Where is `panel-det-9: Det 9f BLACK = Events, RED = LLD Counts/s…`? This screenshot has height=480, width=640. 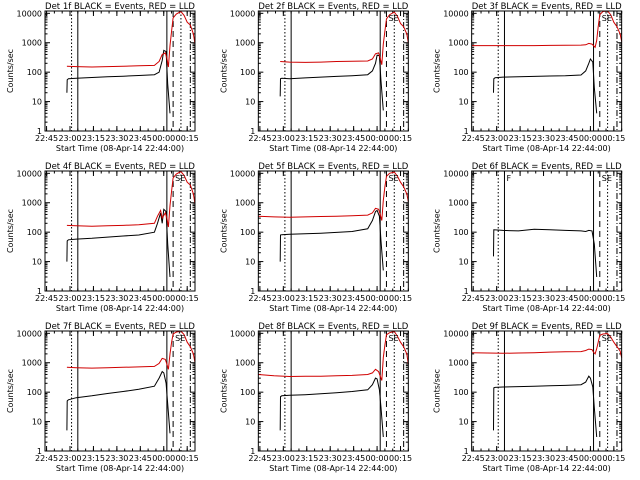
panel-det-9: Det 9f BLACK = Events, RED = LLD Counts/s… is located at coordinates (529, 397).